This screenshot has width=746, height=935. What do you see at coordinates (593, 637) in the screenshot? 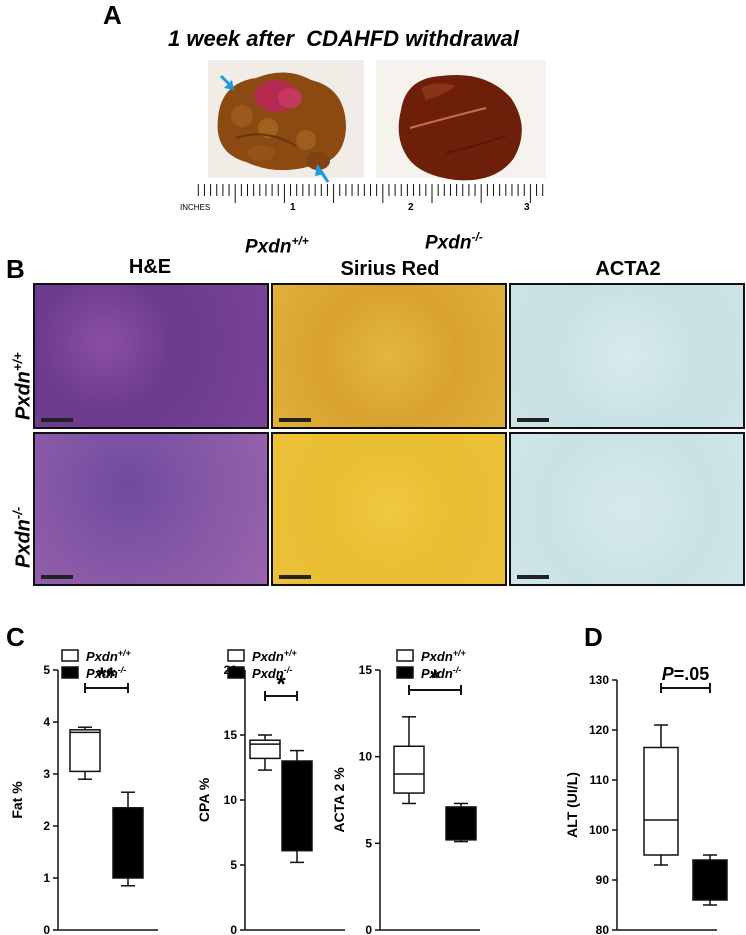
I see `panel-d-letter: D` at bounding box center [593, 637].